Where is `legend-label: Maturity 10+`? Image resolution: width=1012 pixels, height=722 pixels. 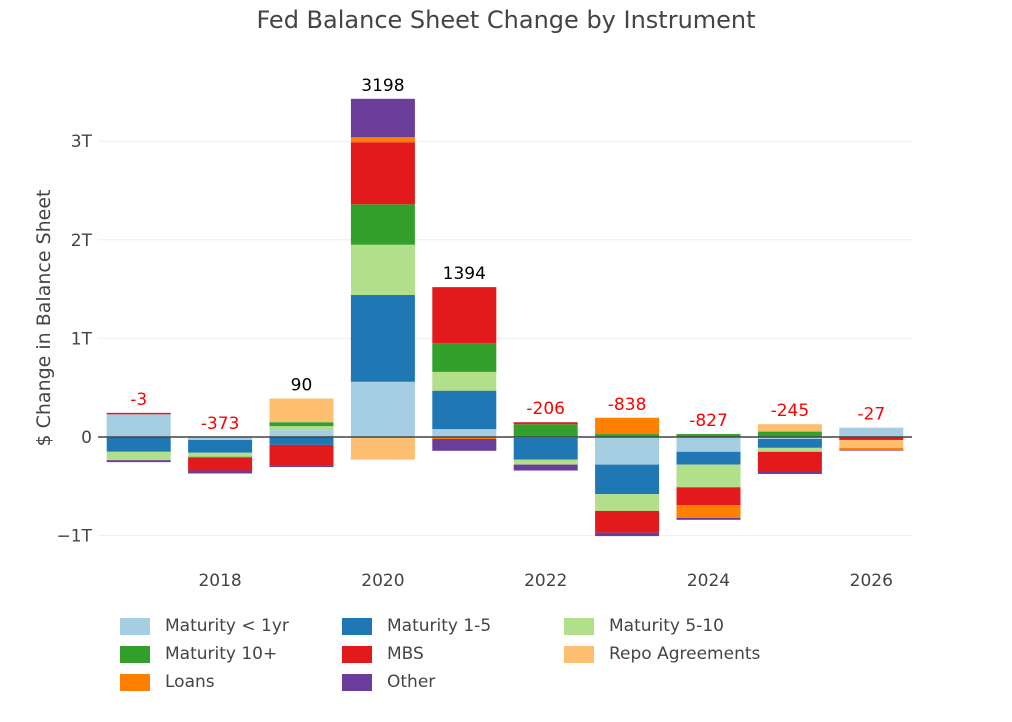 legend-label: Maturity 10+ is located at coordinates (221, 654).